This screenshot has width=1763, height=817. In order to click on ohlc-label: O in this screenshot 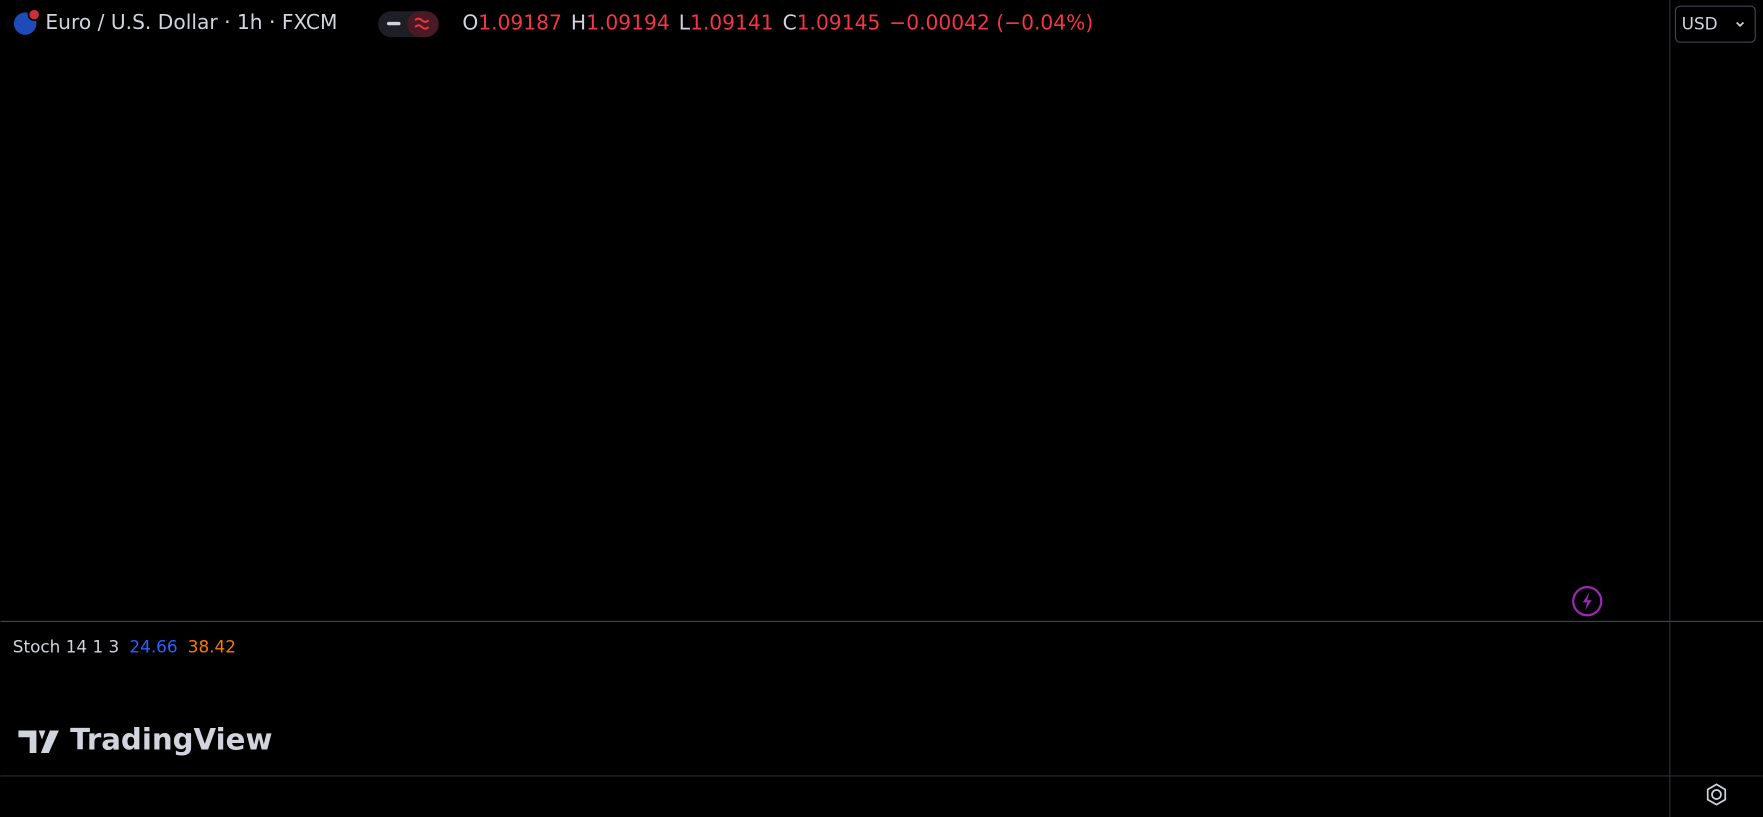, I will do `click(470, 22)`.